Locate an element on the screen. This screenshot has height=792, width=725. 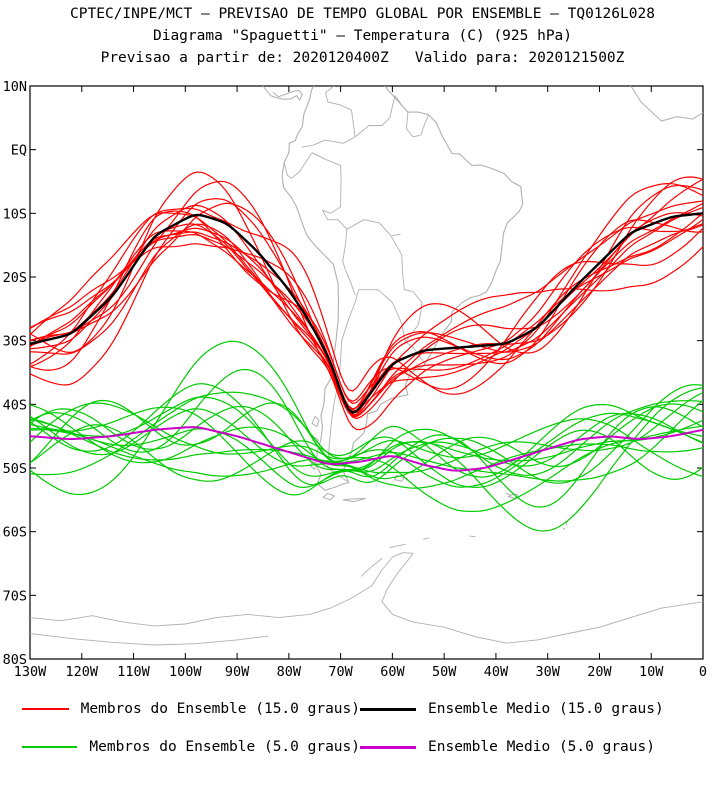
x-tick-label: 40W is located at coordinates (496, 671).